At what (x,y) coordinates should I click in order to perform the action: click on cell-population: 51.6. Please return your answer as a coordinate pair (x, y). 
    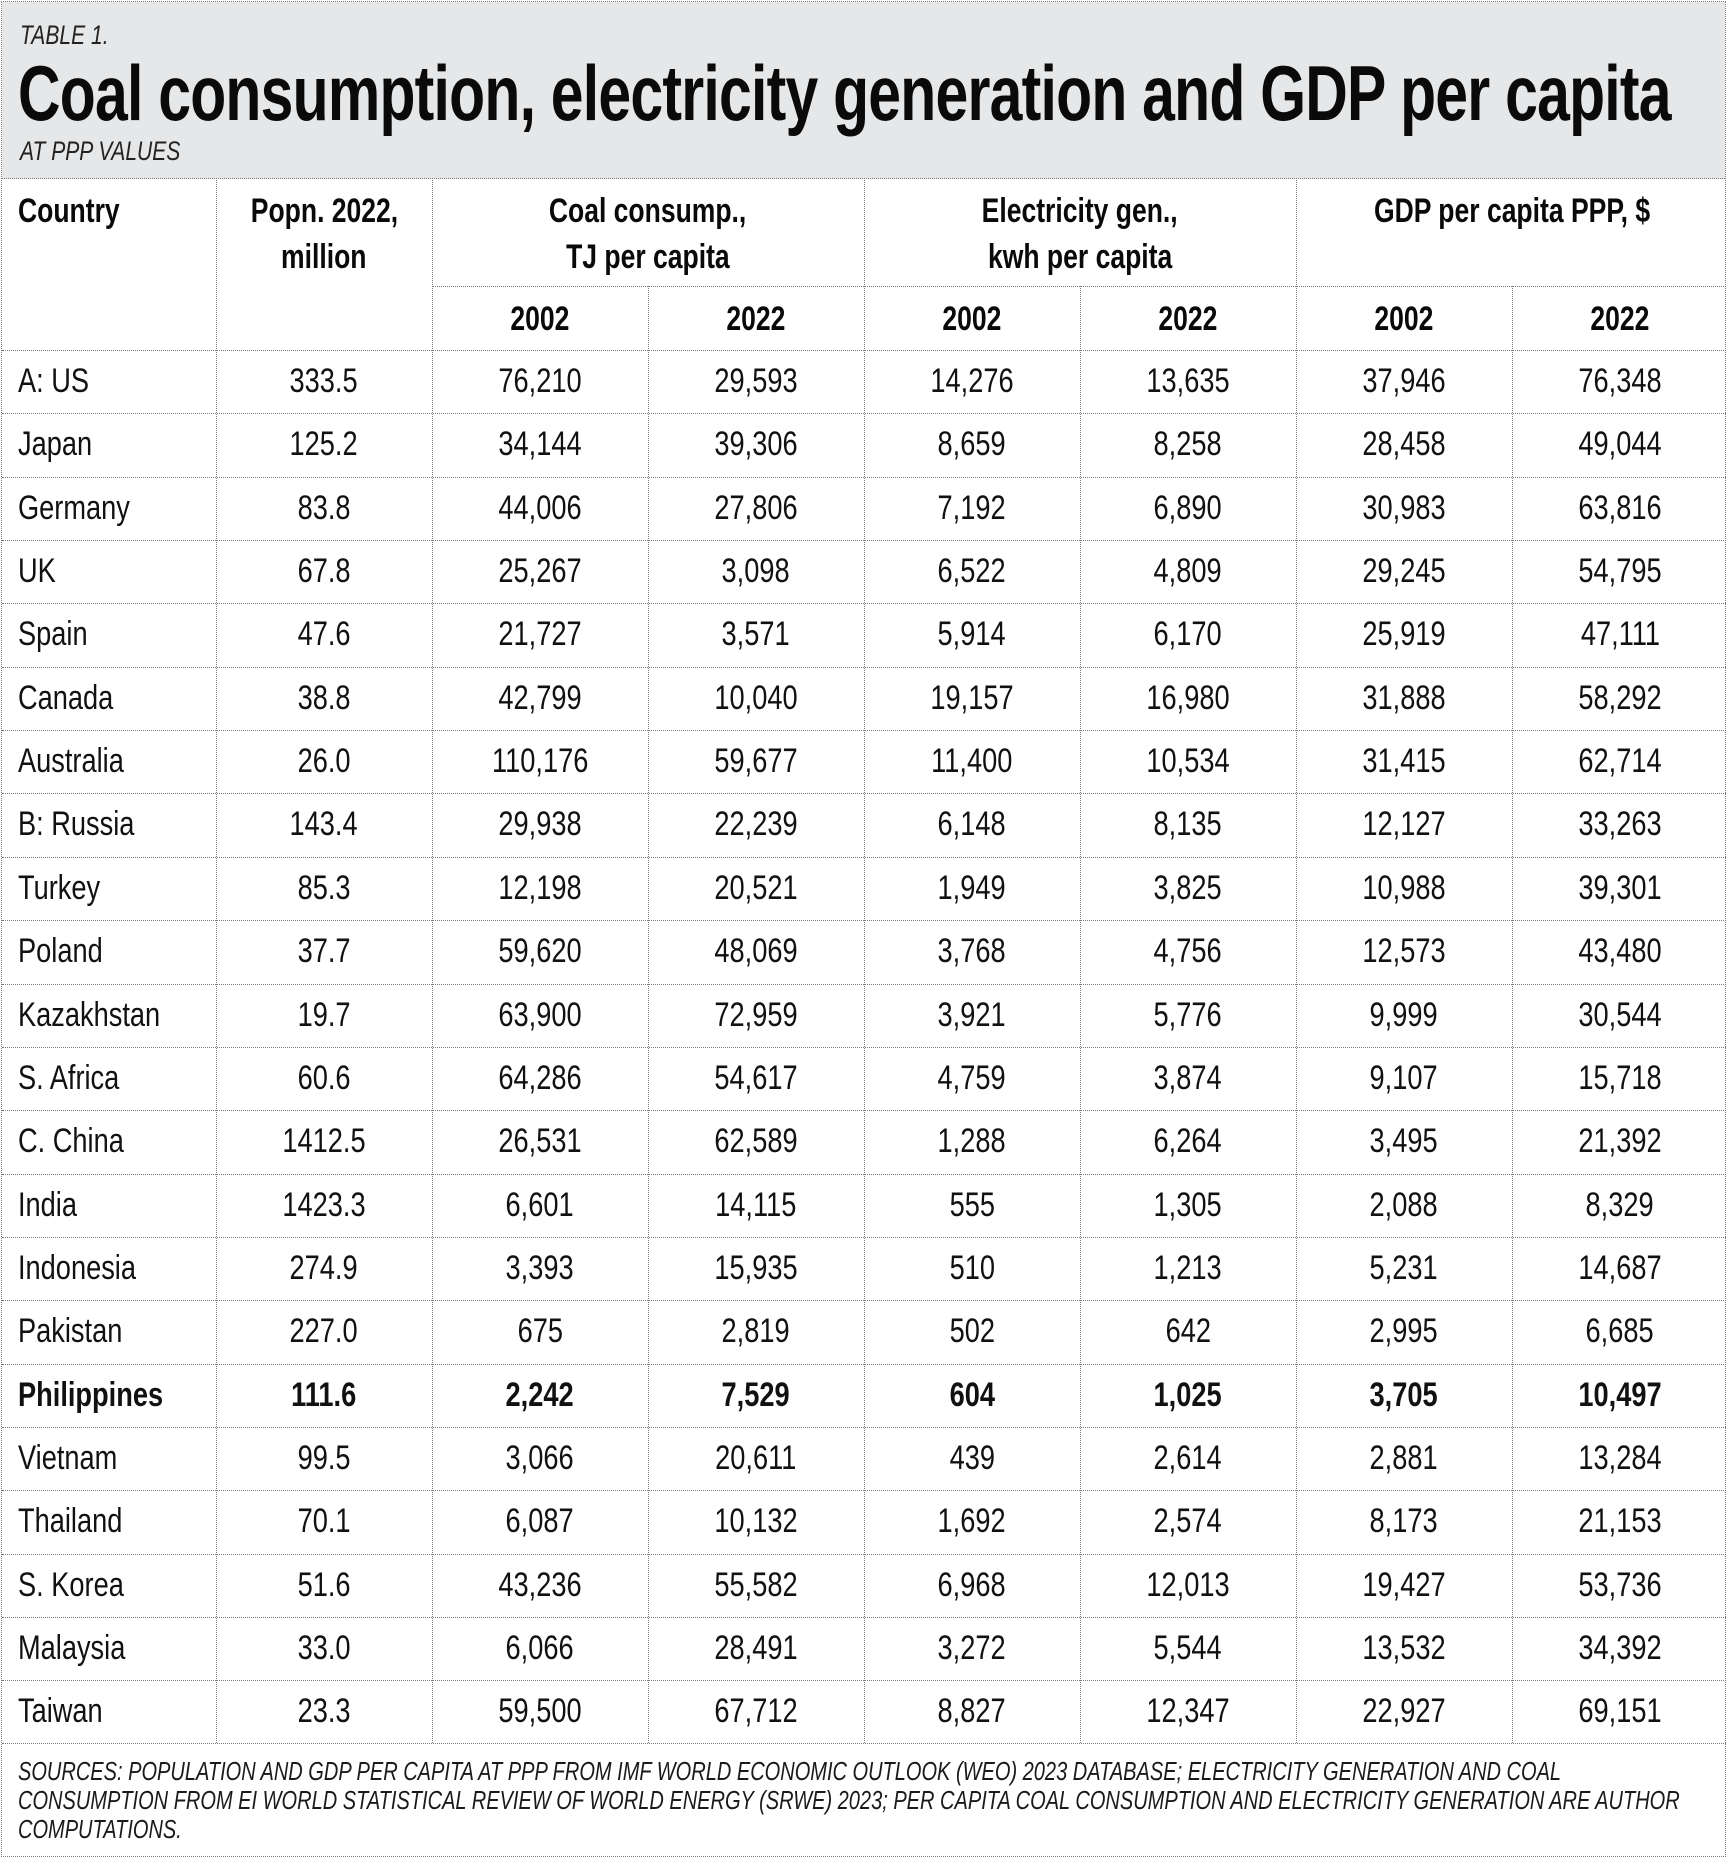
    Looking at the image, I should click on (324, 1584).